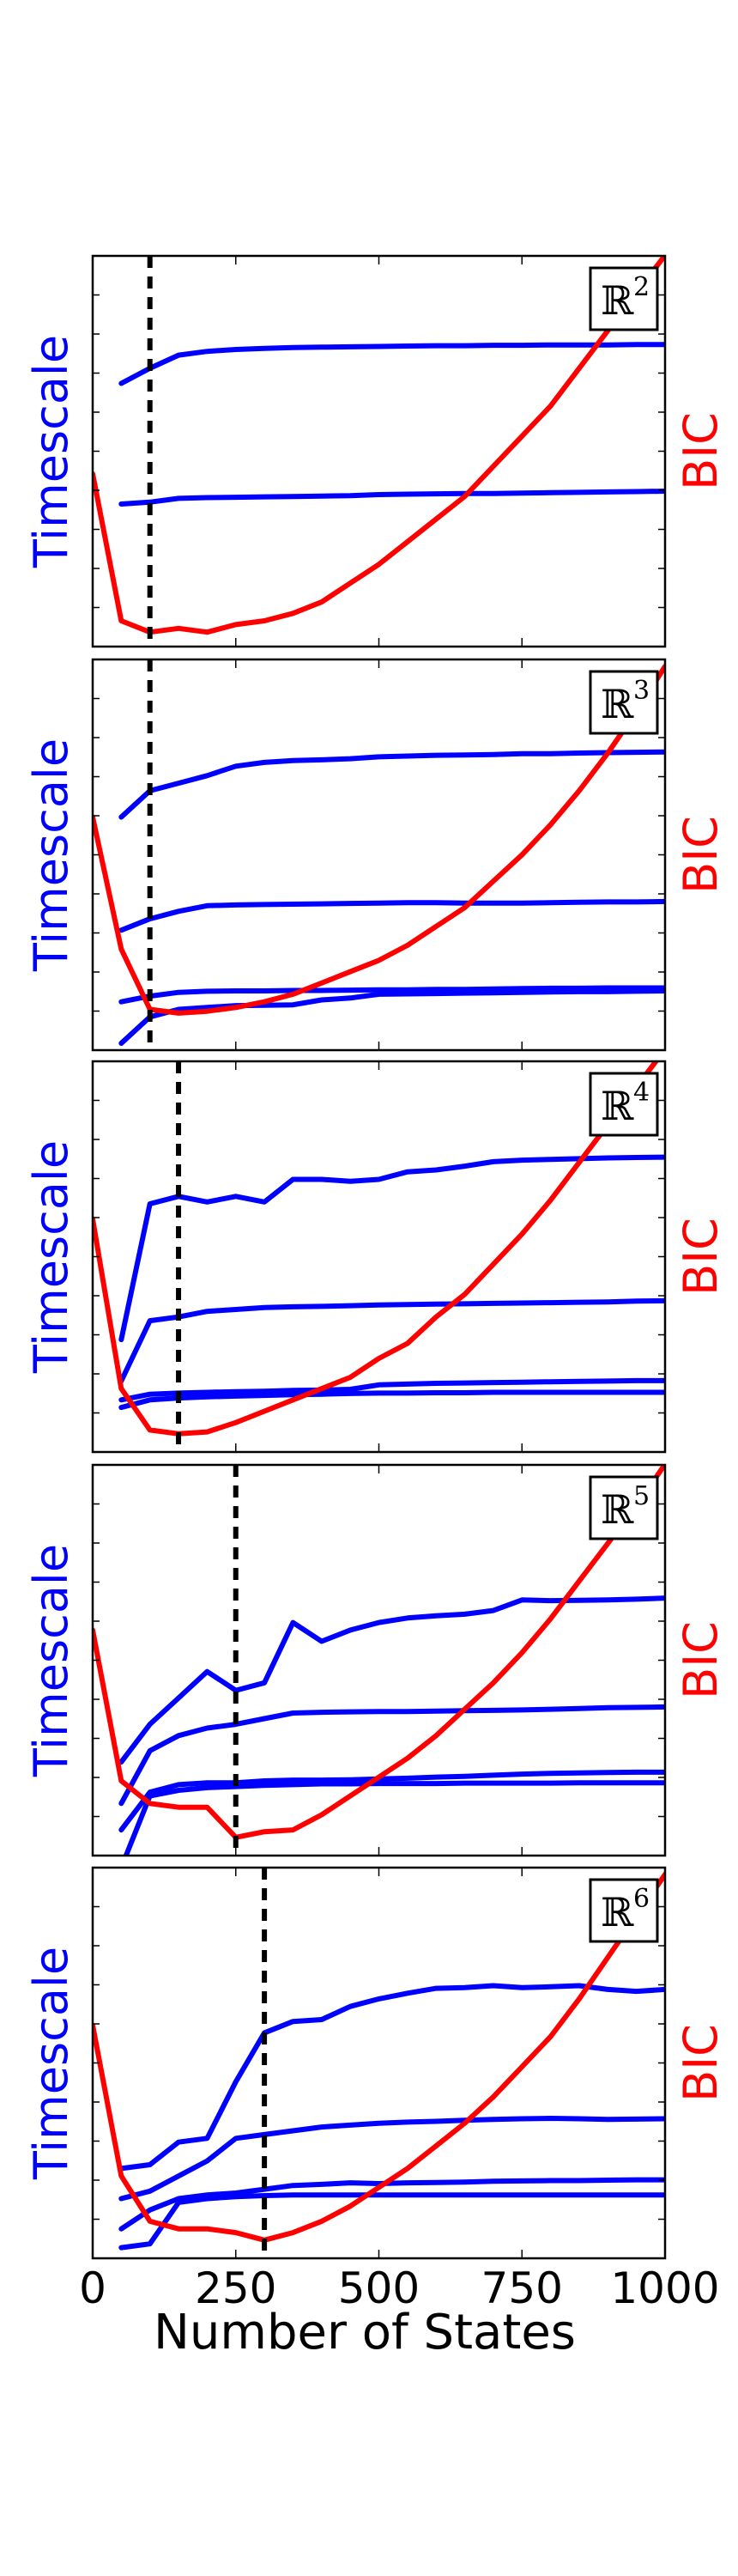 The width and height of the screenshot is (738, 2576). What do you see at coordinates (664, 2288) in the screenshot?
I see `x-tick-label: 1000` at bounding box center [664, 2288].